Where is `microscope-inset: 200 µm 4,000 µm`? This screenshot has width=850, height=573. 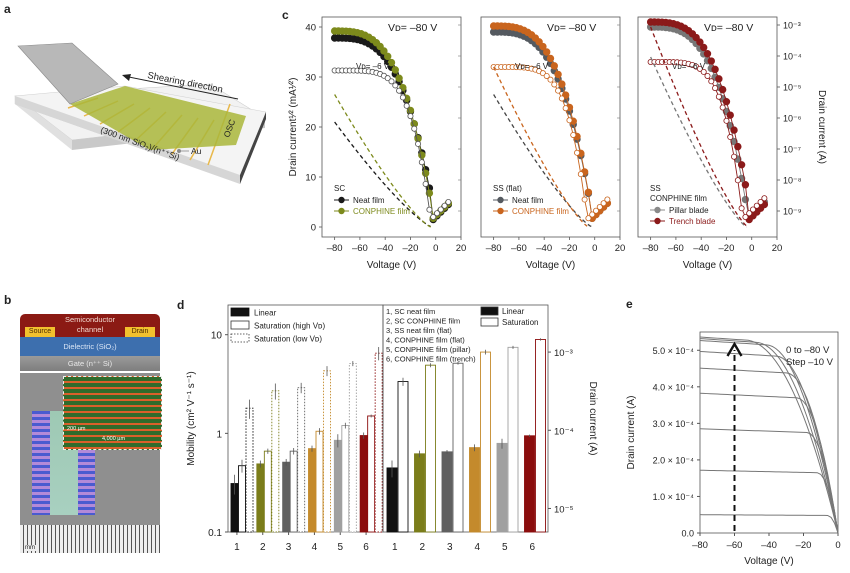 microscope-inset: 200 µm 4,000 µm is located at coordinates (112, 413).